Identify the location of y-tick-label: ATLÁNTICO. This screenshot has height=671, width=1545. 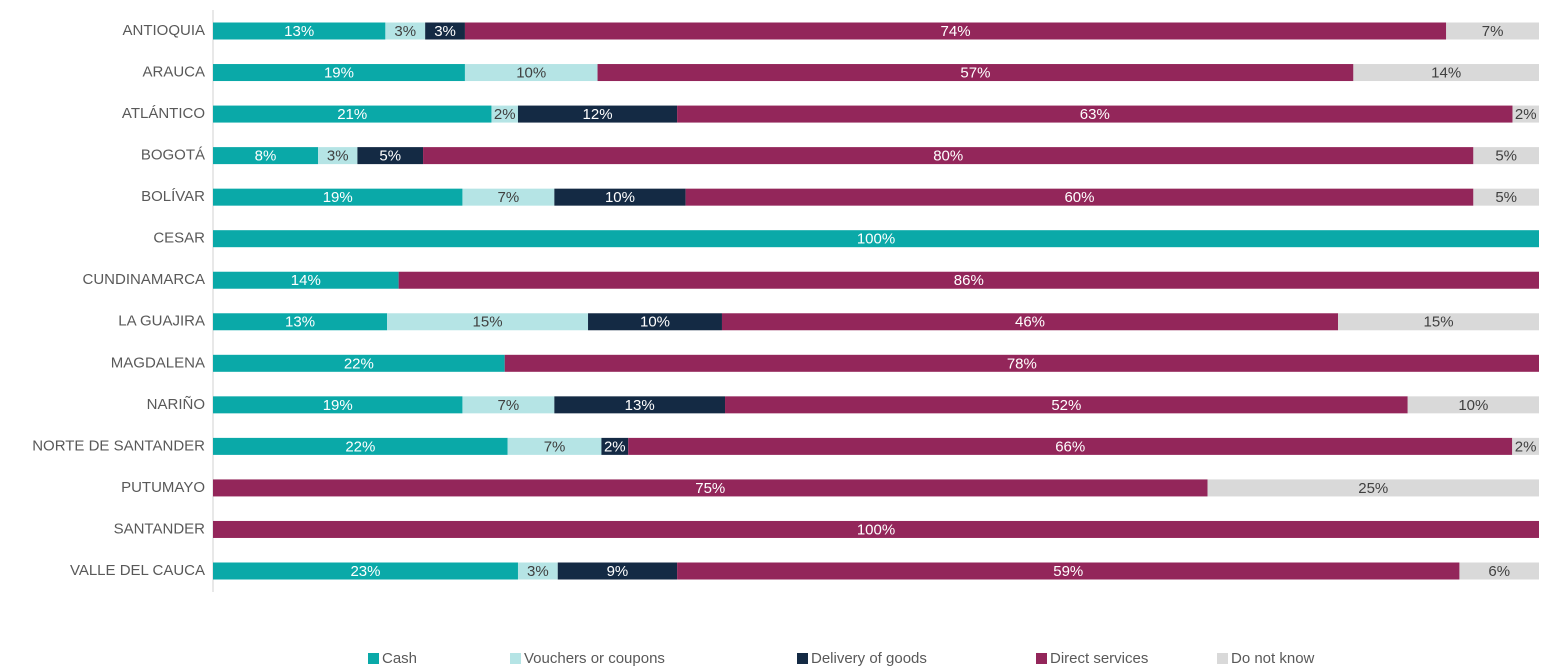
(163, 113).